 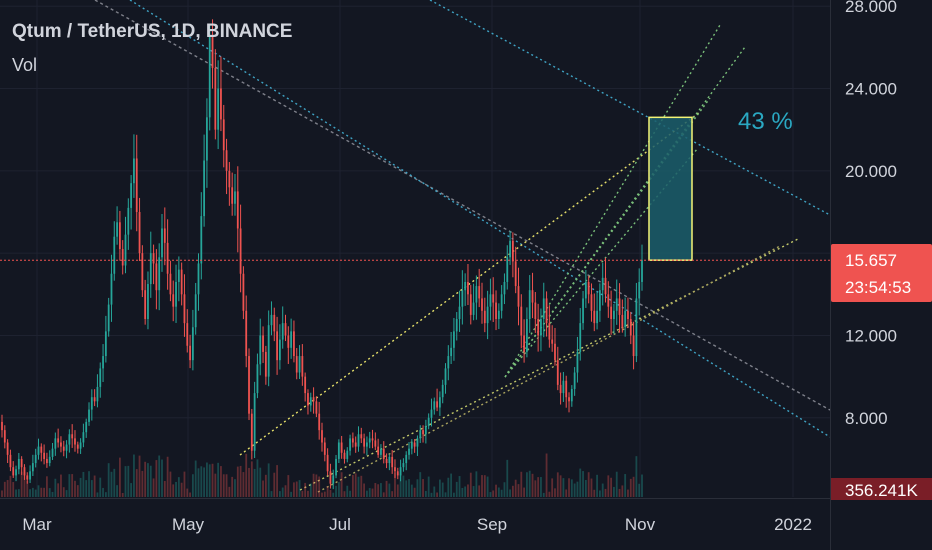 I want to click on time-tick-label: Jul, so click(x=340, y=524).